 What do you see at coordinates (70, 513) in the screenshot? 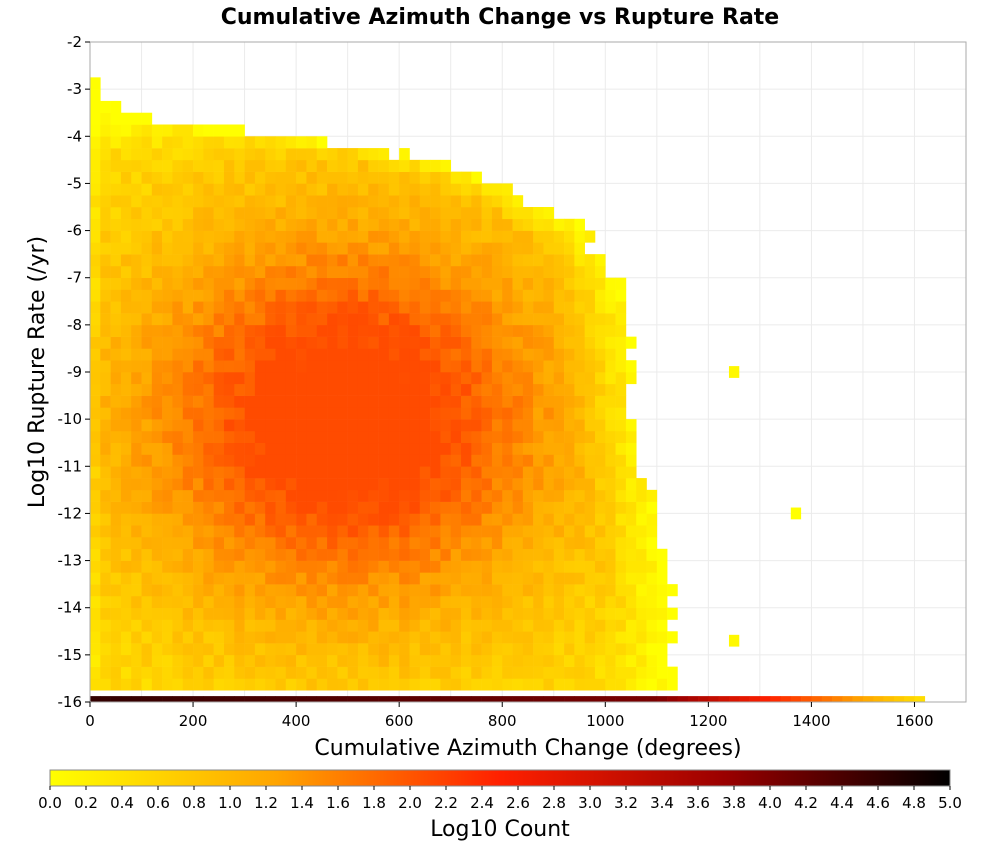
I see `y-tick-label: -12` at bounding box center [70, 513].